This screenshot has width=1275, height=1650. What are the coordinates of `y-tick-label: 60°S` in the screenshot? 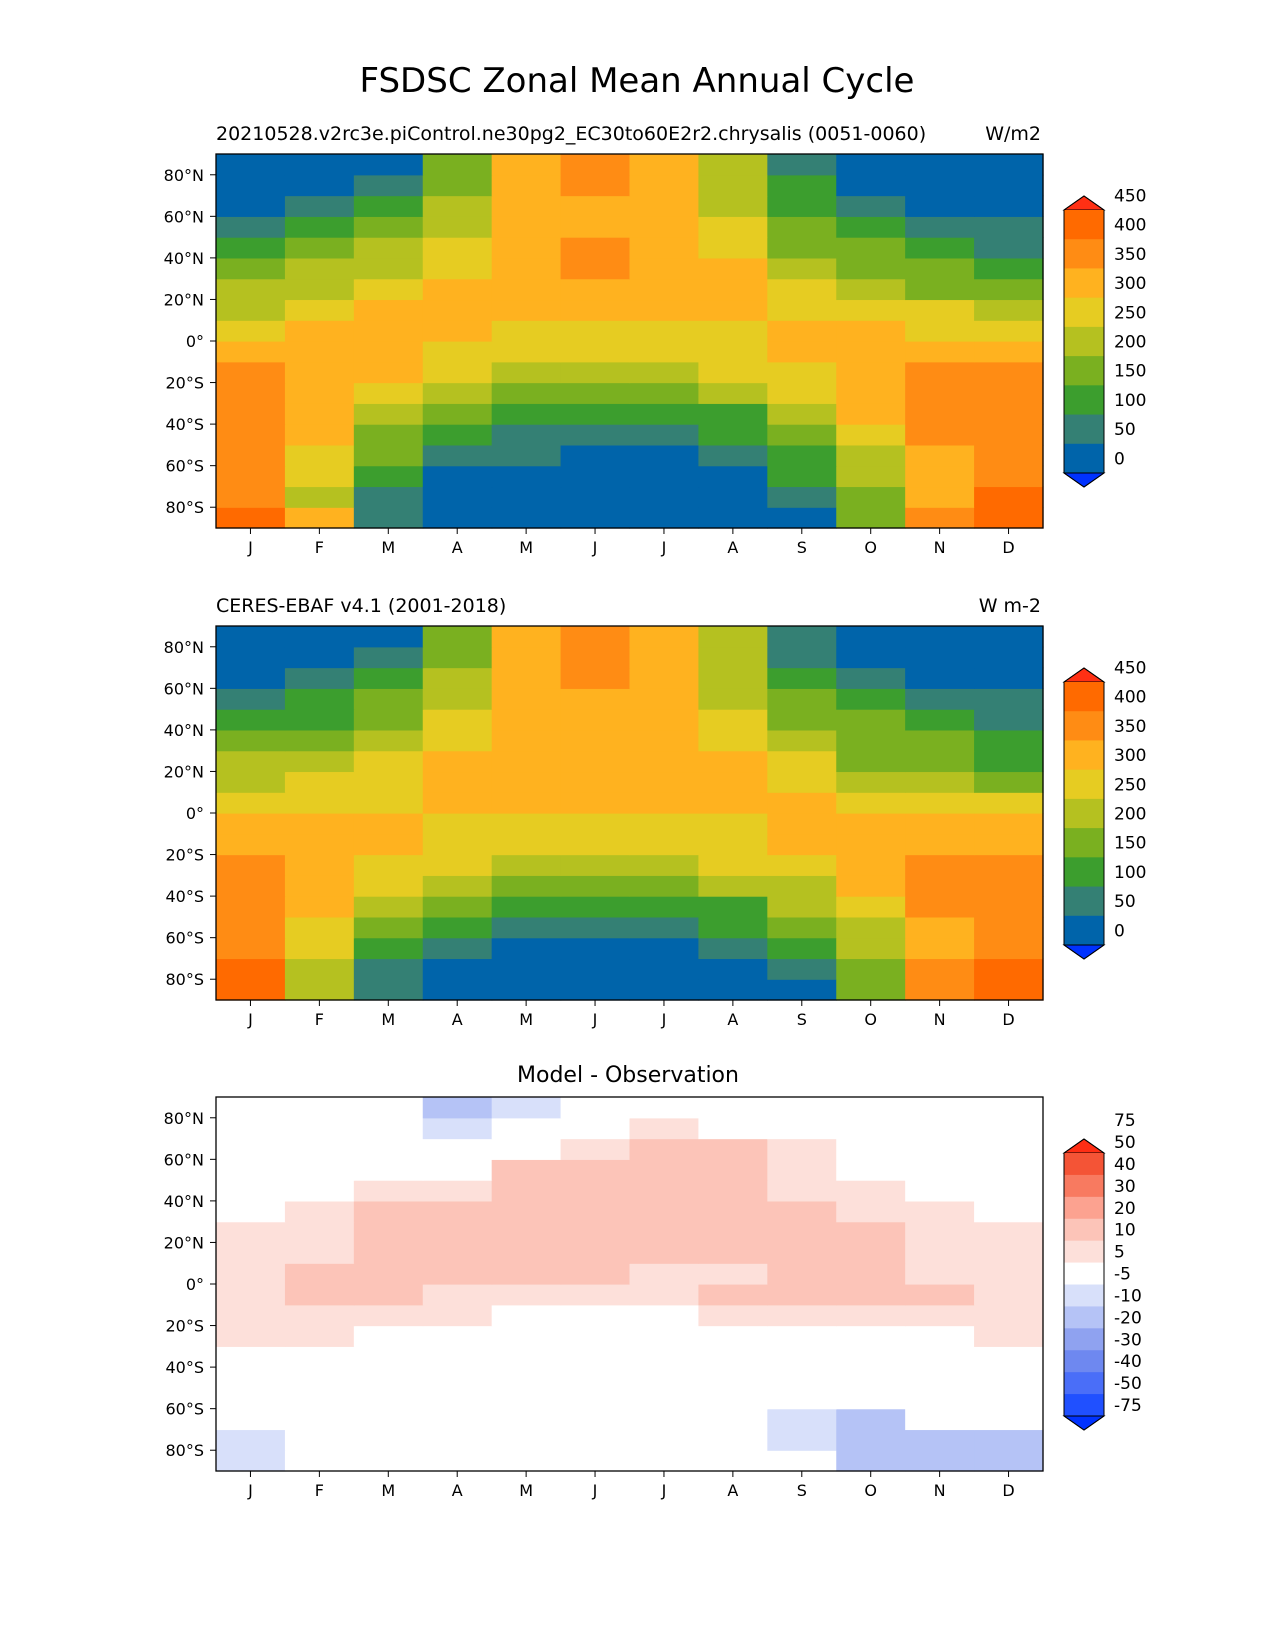 It's located at (184, 938).